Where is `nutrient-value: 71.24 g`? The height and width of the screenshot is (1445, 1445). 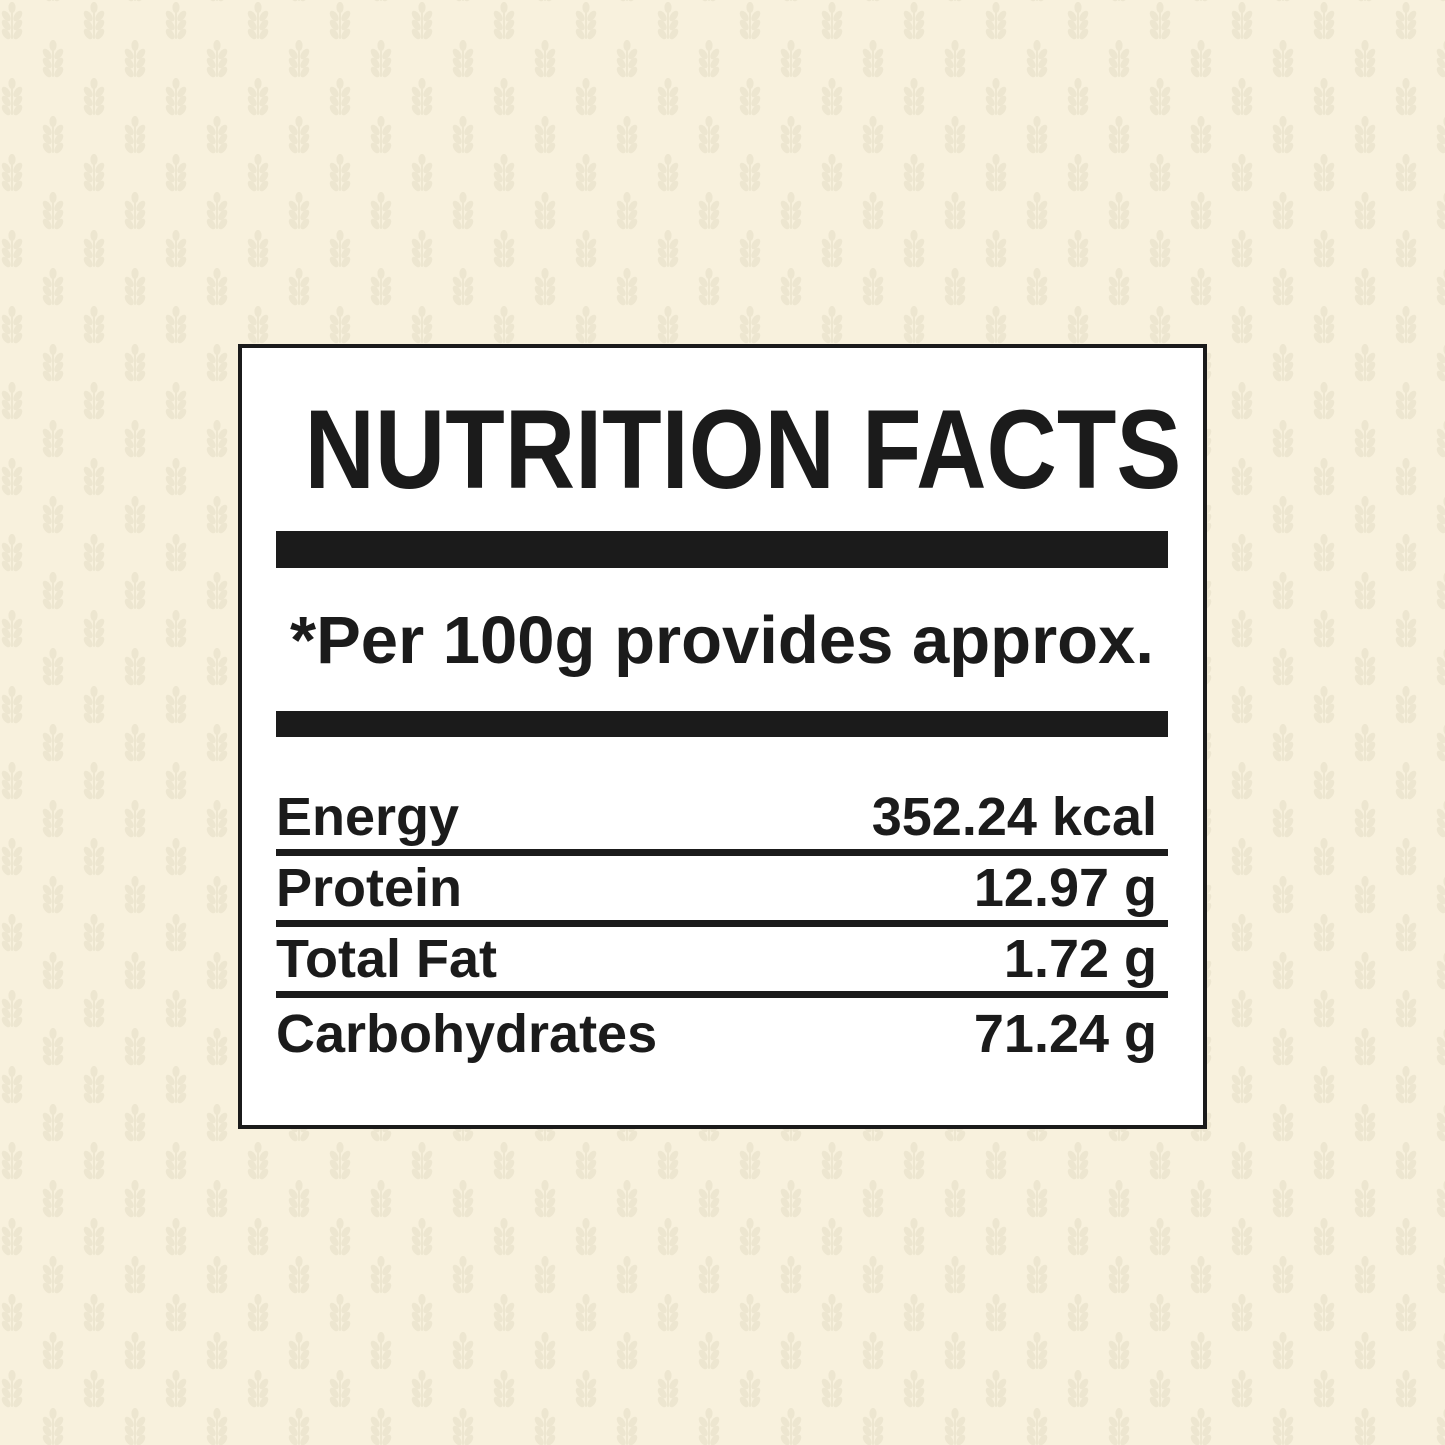 nutrient-value: 71.24 g is located at coordinates (1065, 1033).